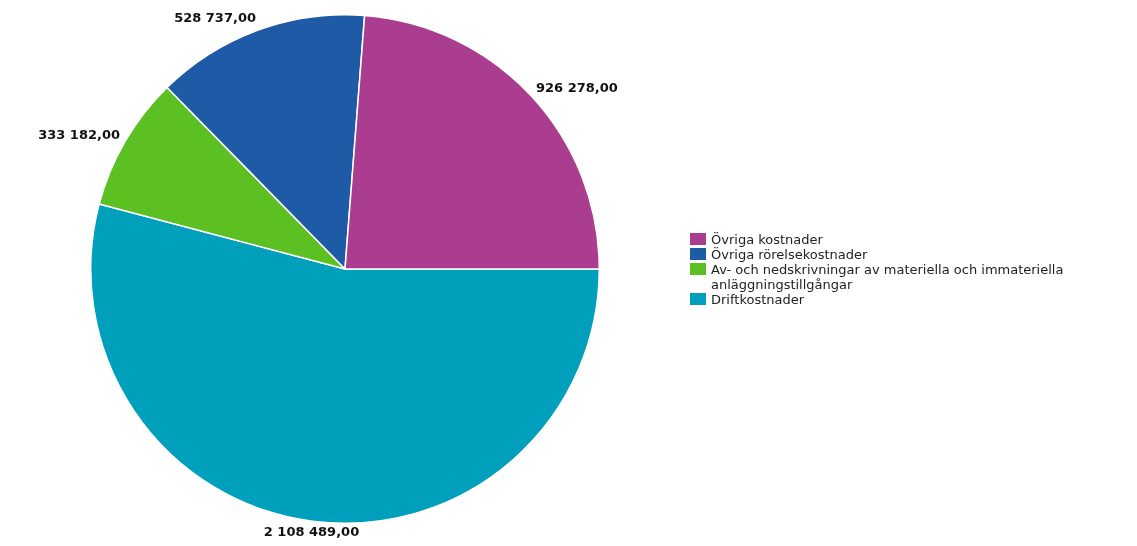 This screenshot has width=1137, height=546. I want to click on legend-label: Övriga kostnader, so click(767, 239).